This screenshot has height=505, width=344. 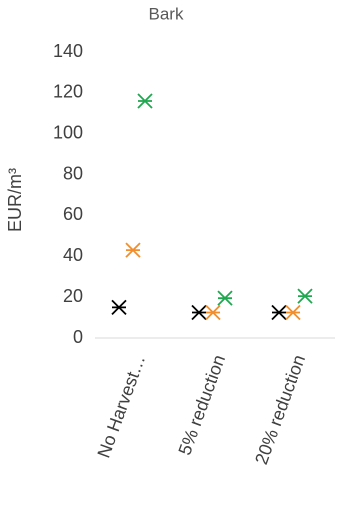 What do you see at coordinates (73, 214) in the screenshot?
I see `y-tick-label: 60` at bounding box center [73, 214].